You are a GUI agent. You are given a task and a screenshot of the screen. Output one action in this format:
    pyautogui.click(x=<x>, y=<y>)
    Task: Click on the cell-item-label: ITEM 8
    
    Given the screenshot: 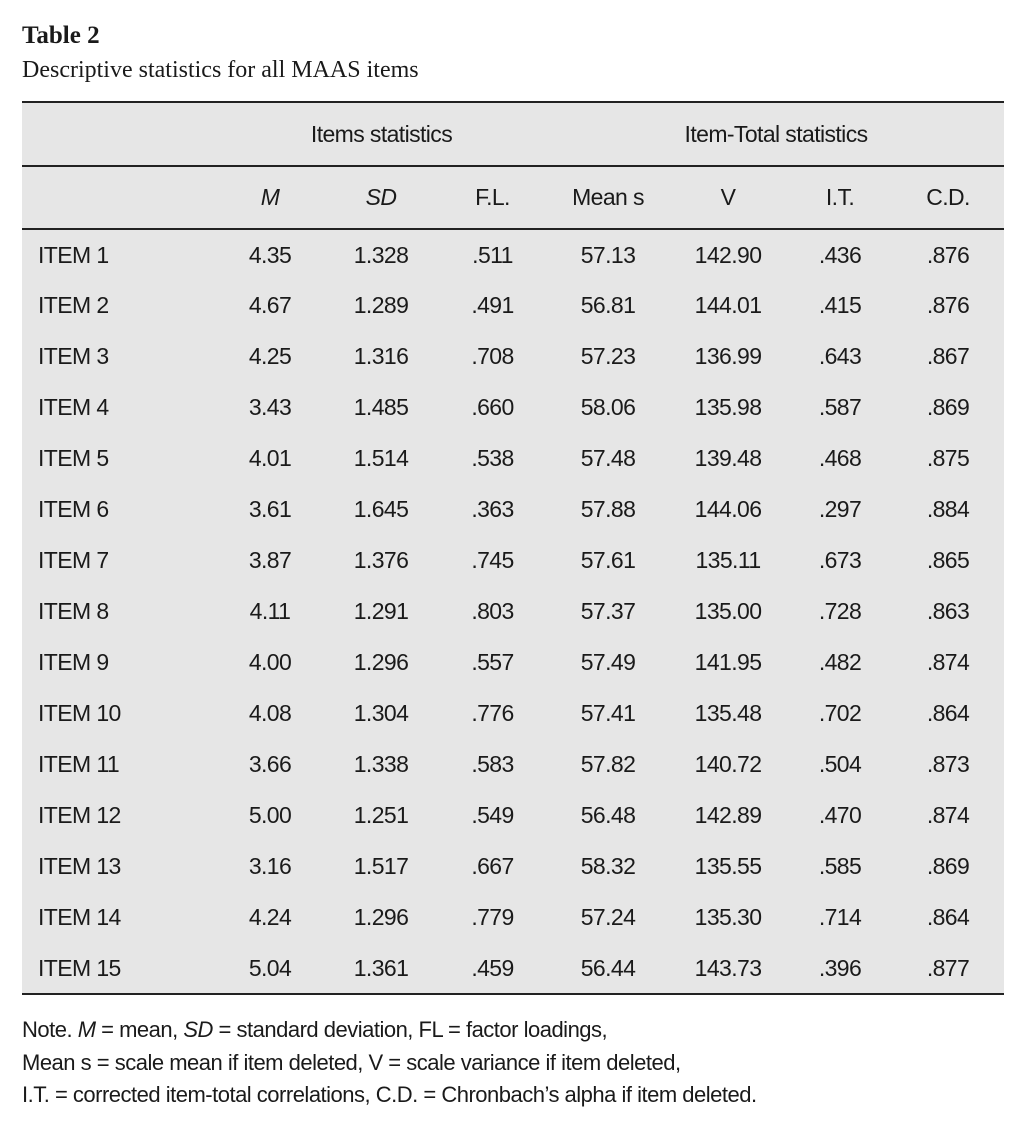 What is the action you would take?
    pyautogui.click(x=73, y=611)
    